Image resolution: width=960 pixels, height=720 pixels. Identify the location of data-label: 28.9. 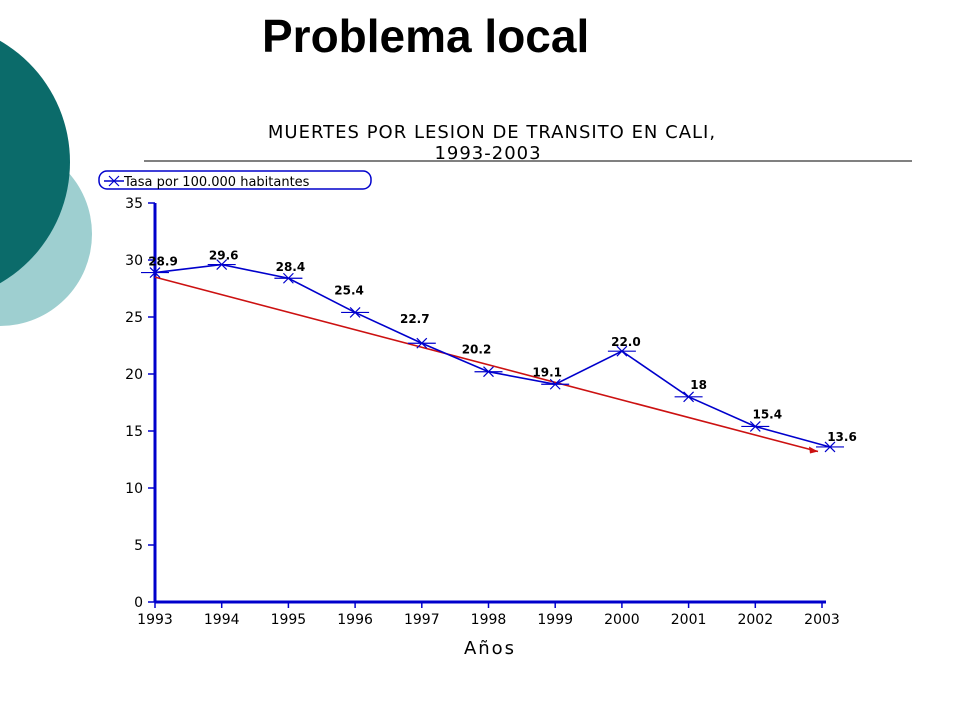
(163, 262).